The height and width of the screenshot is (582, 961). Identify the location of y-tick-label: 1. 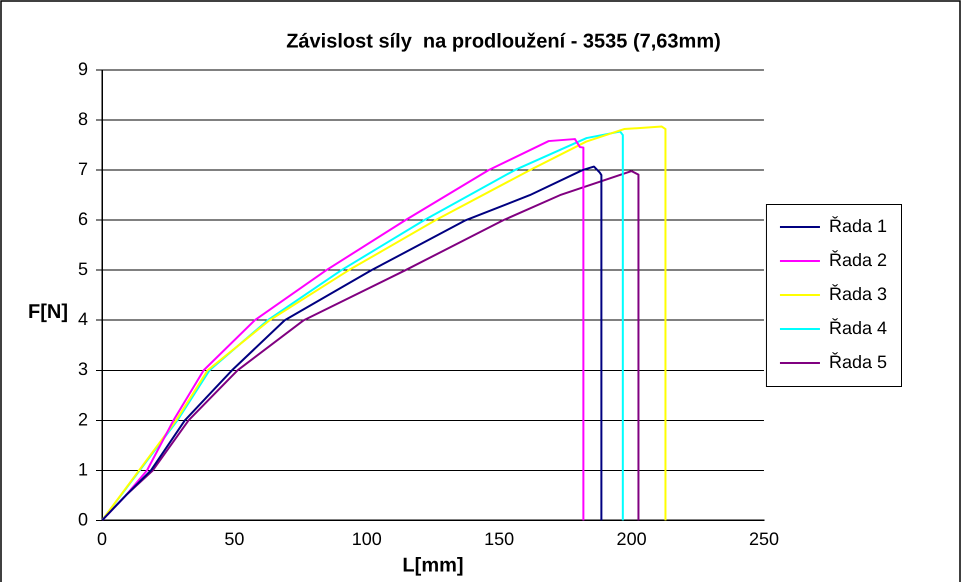
(83, 469).